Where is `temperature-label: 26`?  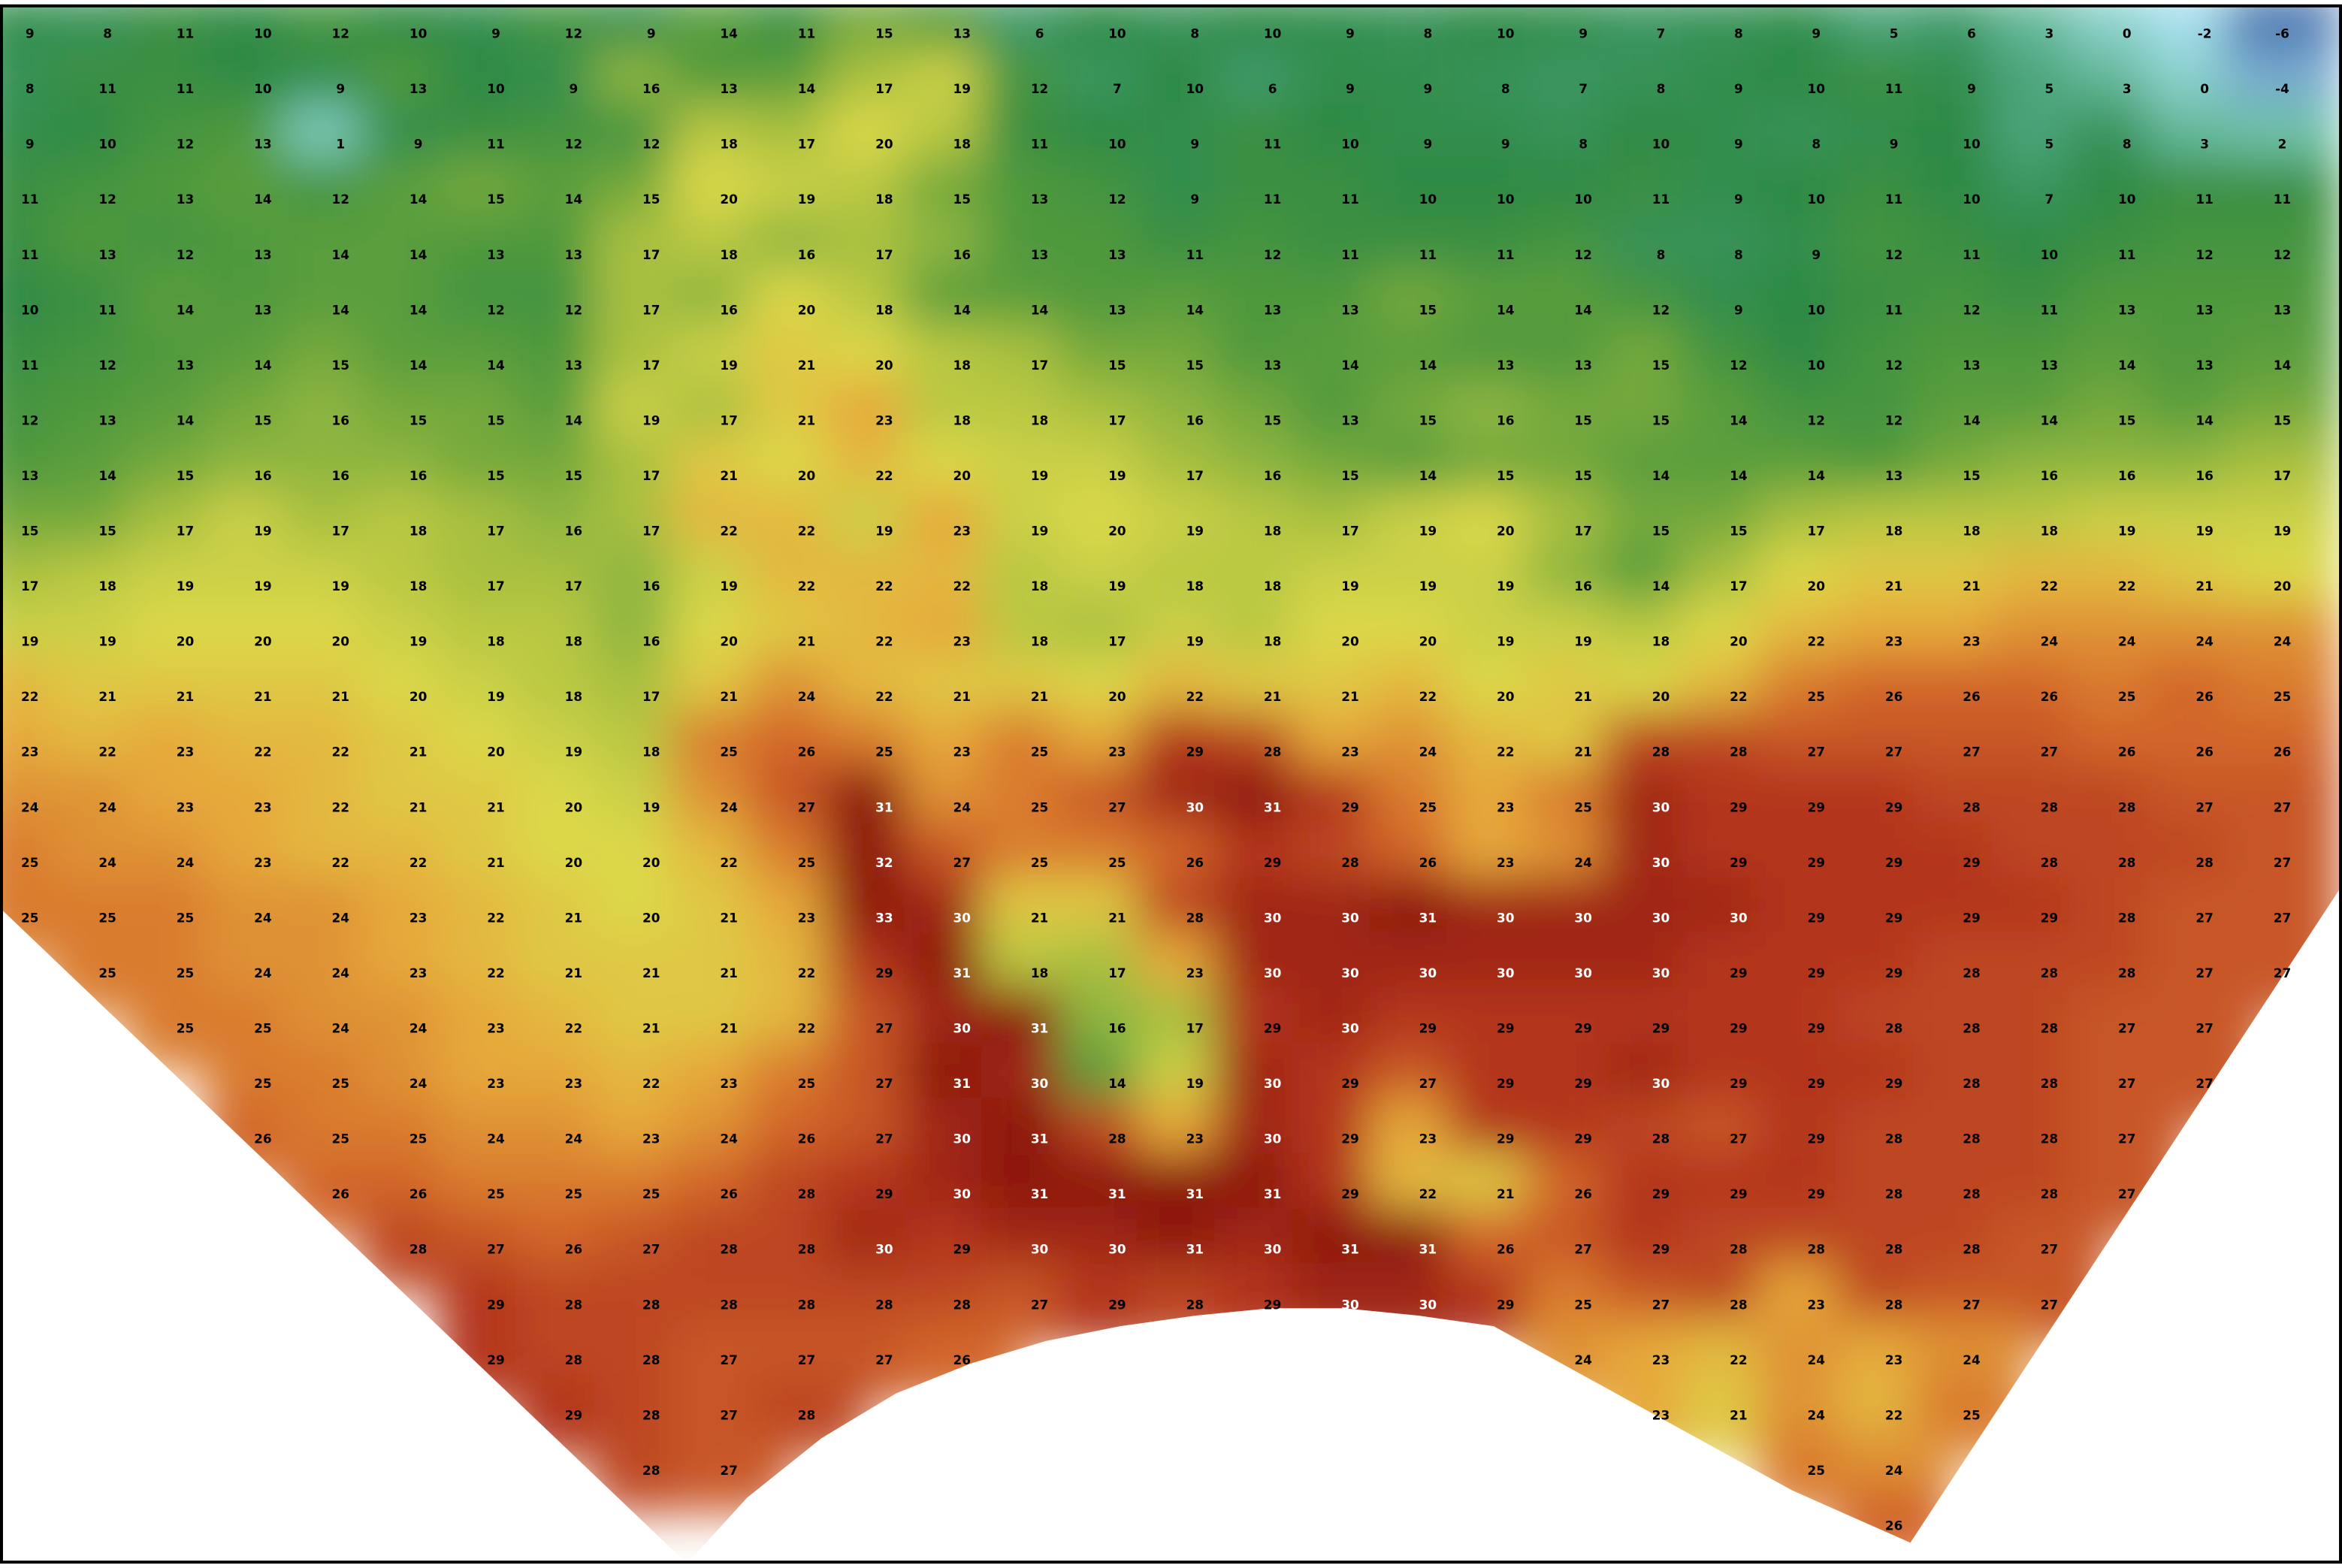
temperature-label: 26 is located at coordinates (1893, 696).